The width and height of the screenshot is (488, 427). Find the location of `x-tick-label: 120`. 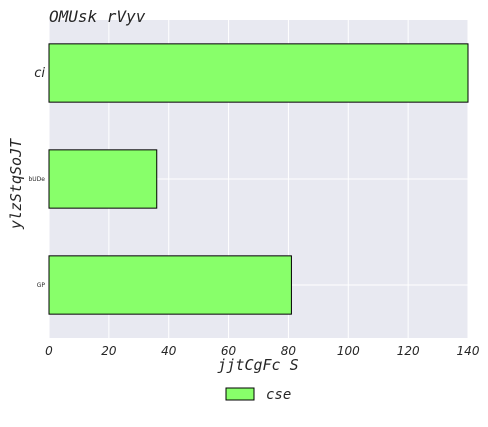

x-tick-label: 120 is located at coordinates (408, 351).